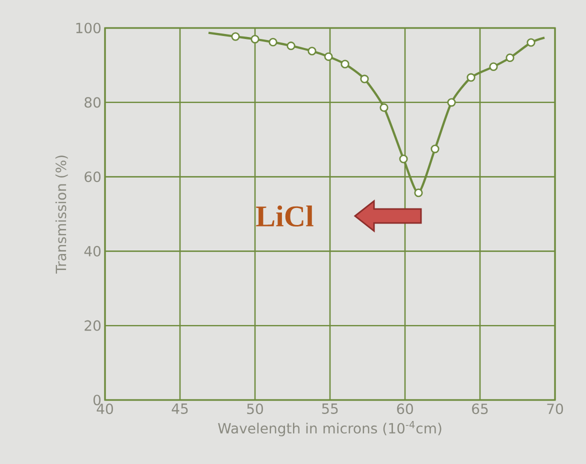  What do you see at coordinates (97, 400) in the screenshot?
I see `y-tick-label: 0` at bounding box center [97, 400].